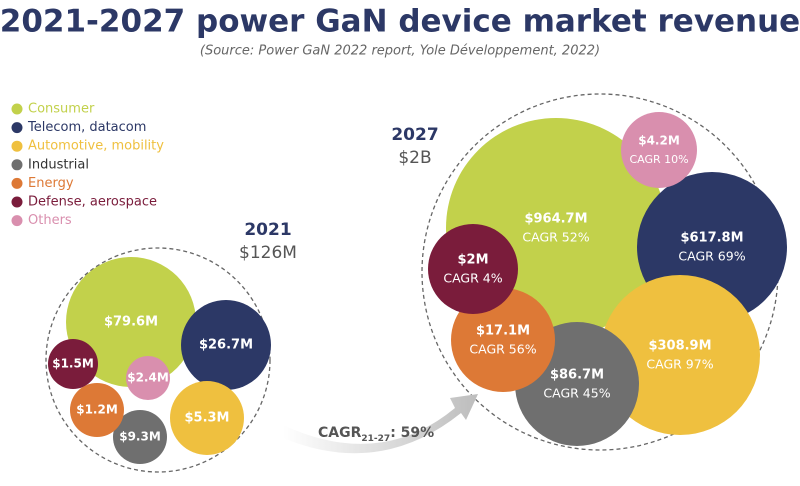 The width and height of the screenshot is (800, 486). What do you see at coordinates (412, 433) in the screenshot?
I see `arrow-label-suffix: : 59%` at bounding box center [412, 433].